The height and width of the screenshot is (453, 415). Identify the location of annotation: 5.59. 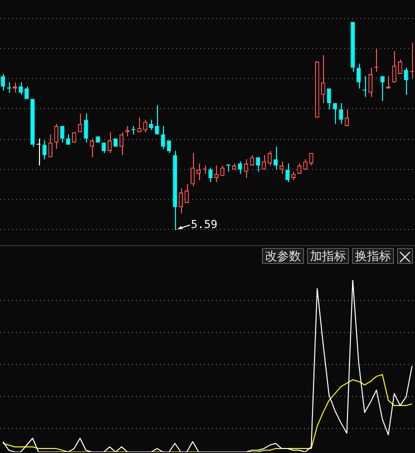
(204, 224).